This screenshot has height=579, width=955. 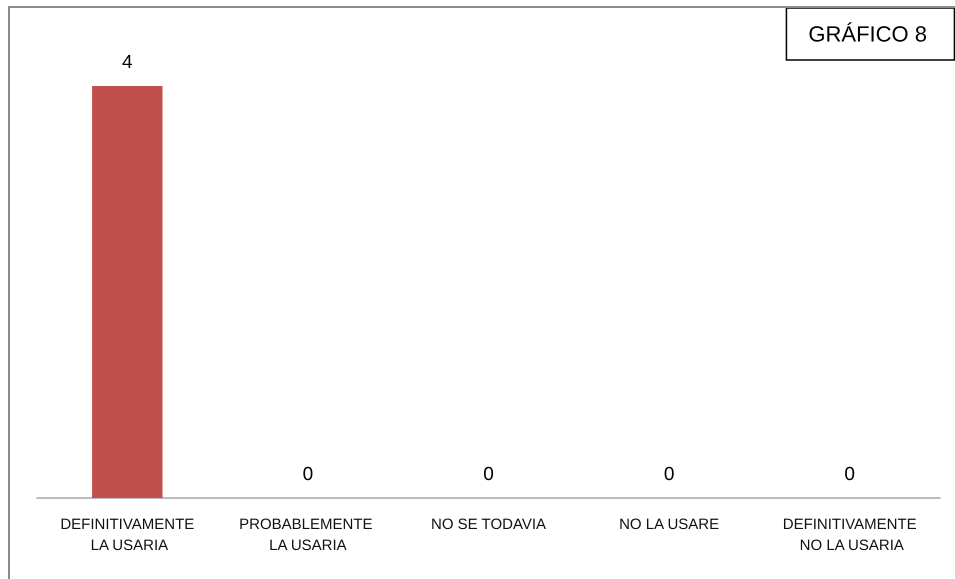 What do you see at coordinates (308, 535) in the screenshot?
I see `x-tick-label: PROBABLEMENTE LA USARIA` at bounding box center [308, 535].